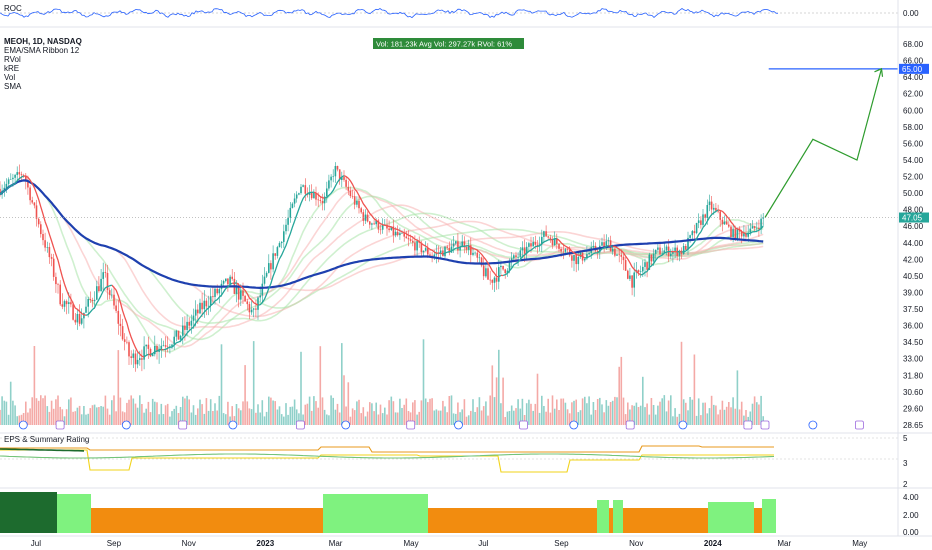 This screenshot has width=932, height=550. I want to click on price-axis-label: 48.00, so click(913, 210).